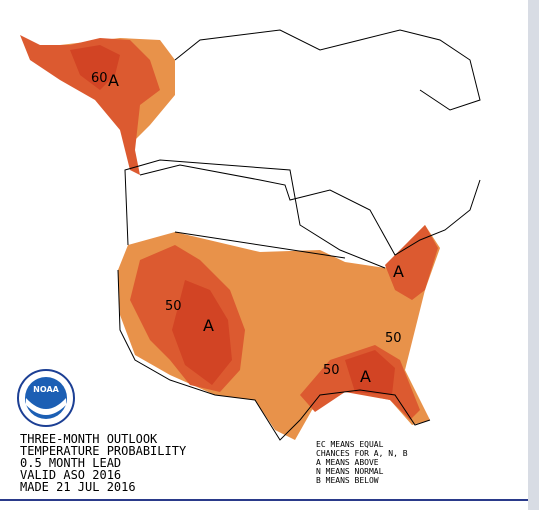  Describe the element at coordinates (46, 406) in the screenshot. I see `logo-gull` at that location.